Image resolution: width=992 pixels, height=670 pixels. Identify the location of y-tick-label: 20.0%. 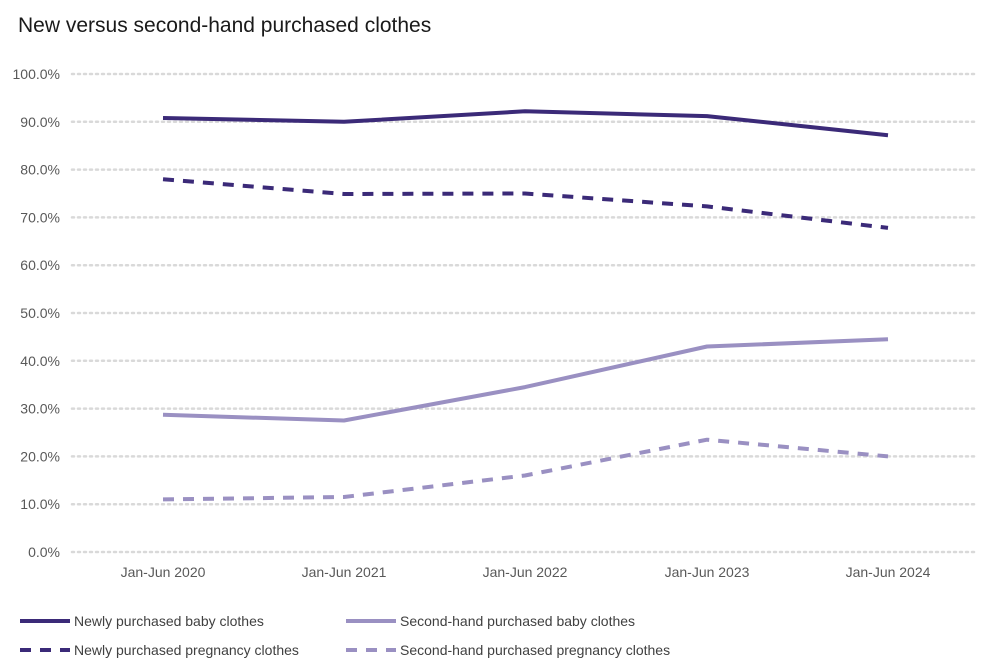
(40, 456).